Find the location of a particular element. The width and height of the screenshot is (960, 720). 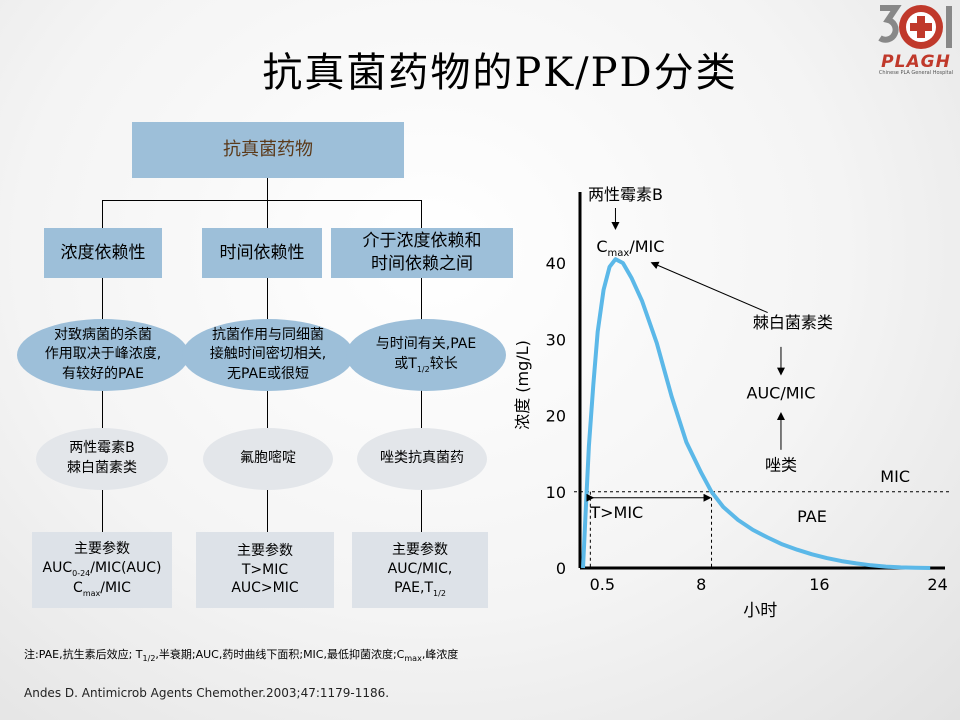

param-item: AUC>MIC is located at coordinates (265, 588).